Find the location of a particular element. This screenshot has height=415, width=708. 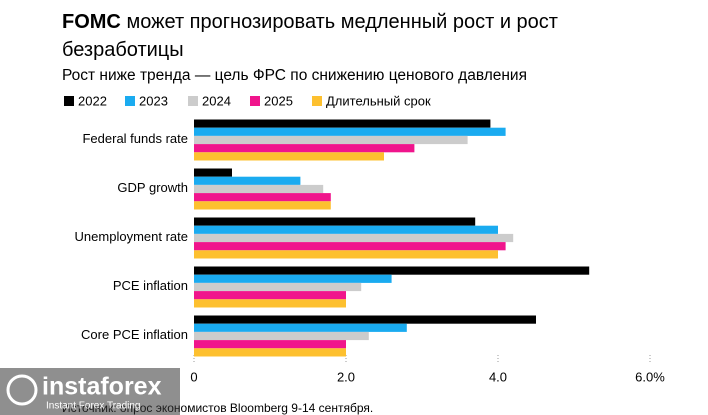

watermark: instaforex is located at coordinates (102, 387).